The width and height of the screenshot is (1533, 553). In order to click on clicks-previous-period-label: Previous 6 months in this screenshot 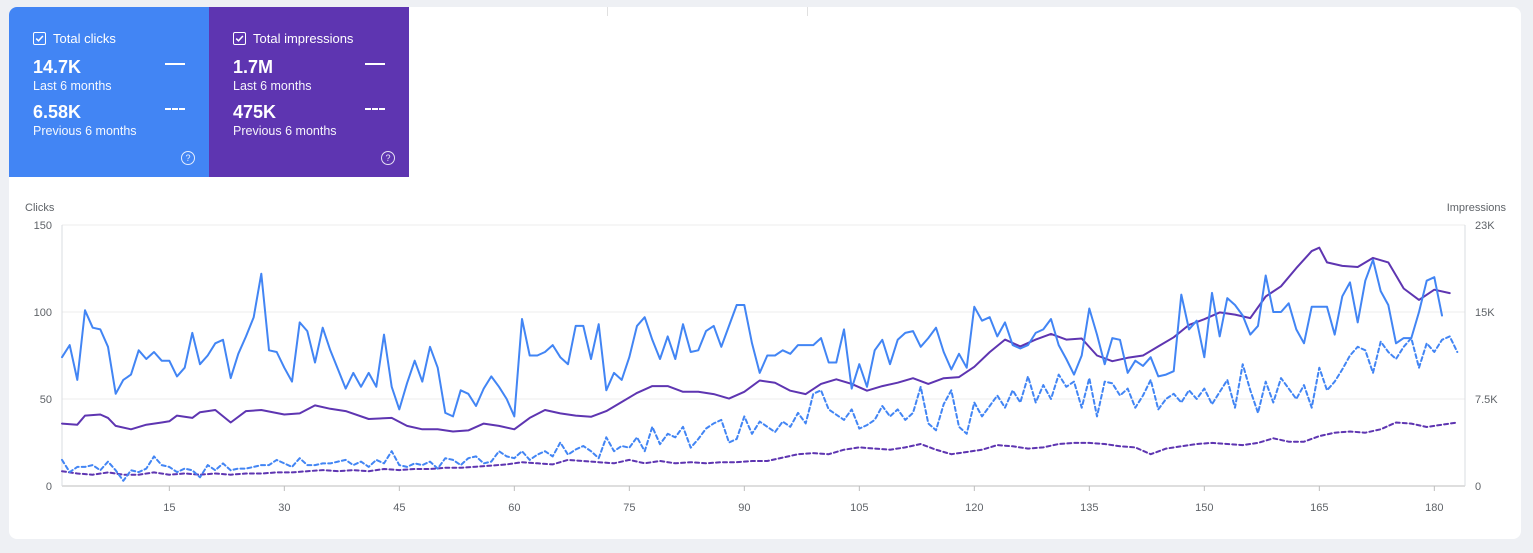, I will do `click(85, 131)`.